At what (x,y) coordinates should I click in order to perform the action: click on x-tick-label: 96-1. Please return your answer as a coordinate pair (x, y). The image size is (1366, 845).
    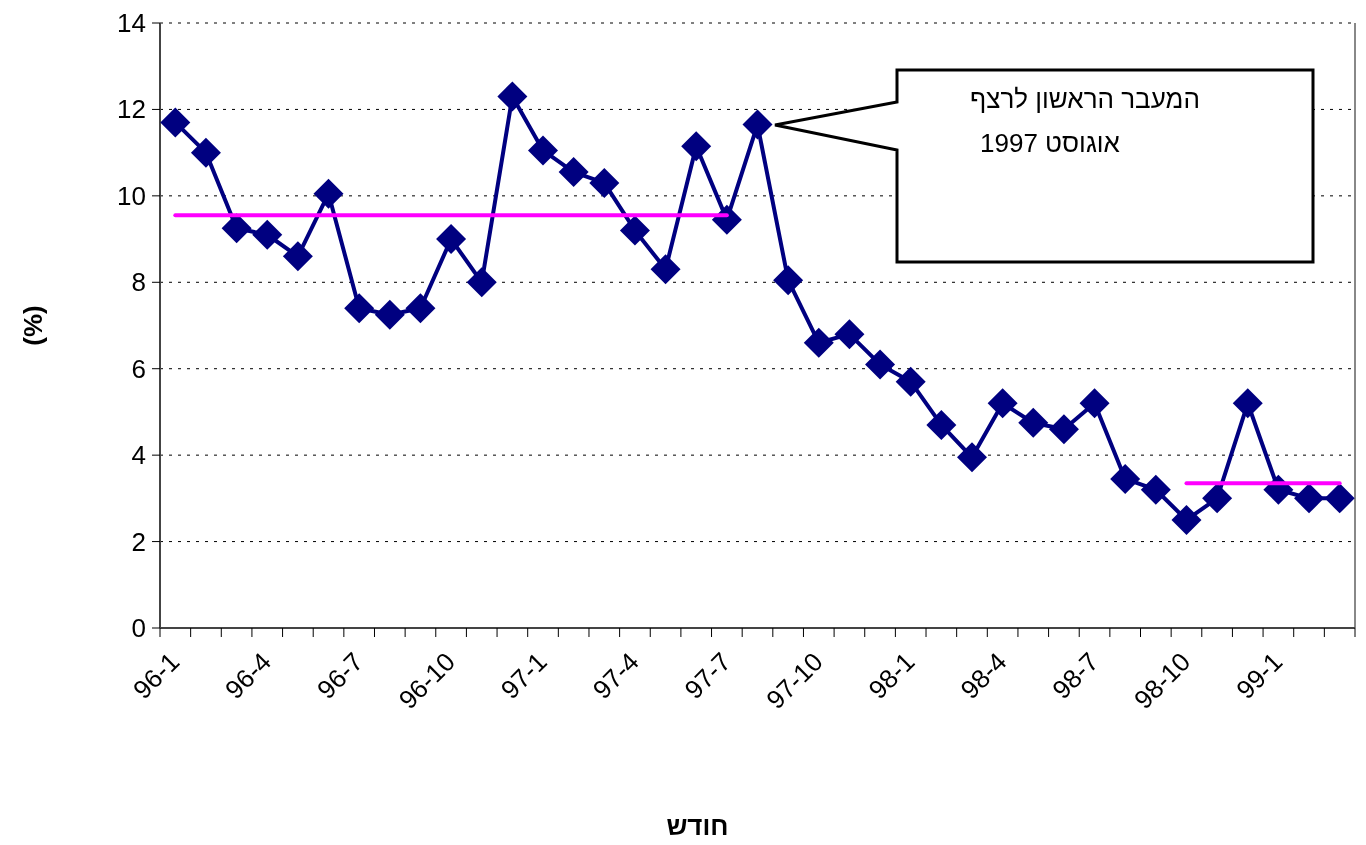
    Looking at the image, I should click on (156, 675).